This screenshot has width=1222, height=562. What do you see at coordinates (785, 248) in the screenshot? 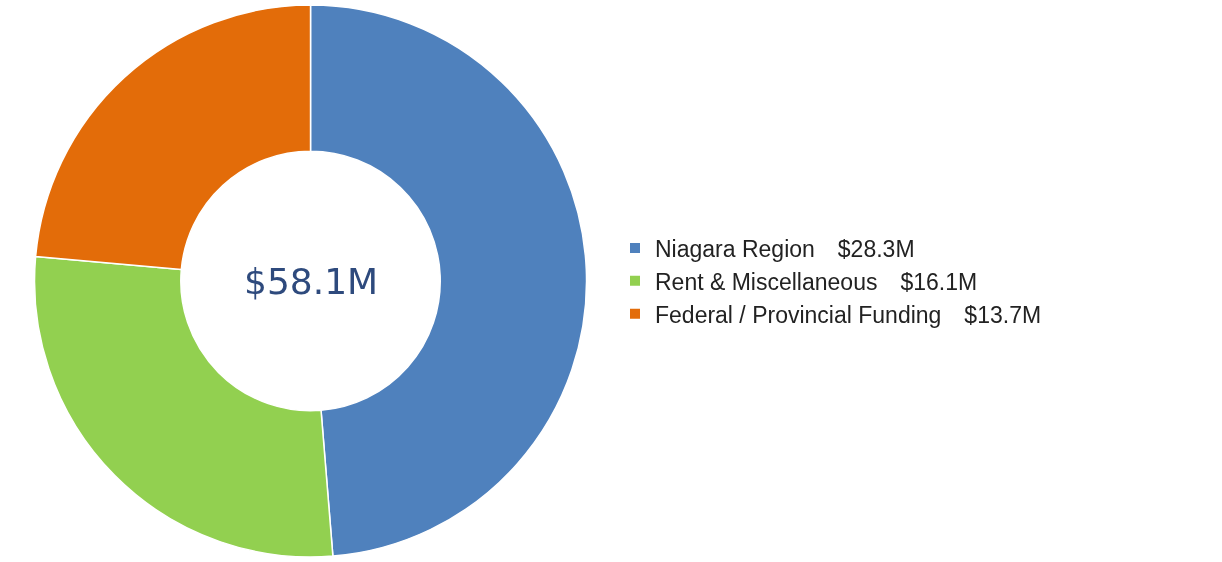
I see `legend-label: Niagara Region $28.3M` at bounding box center [785, 248].